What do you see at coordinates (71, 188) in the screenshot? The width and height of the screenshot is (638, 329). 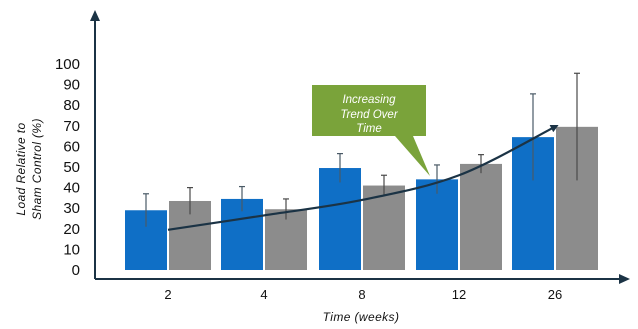 I see `y-tick-label: 40` at bounding box center [71, 188].